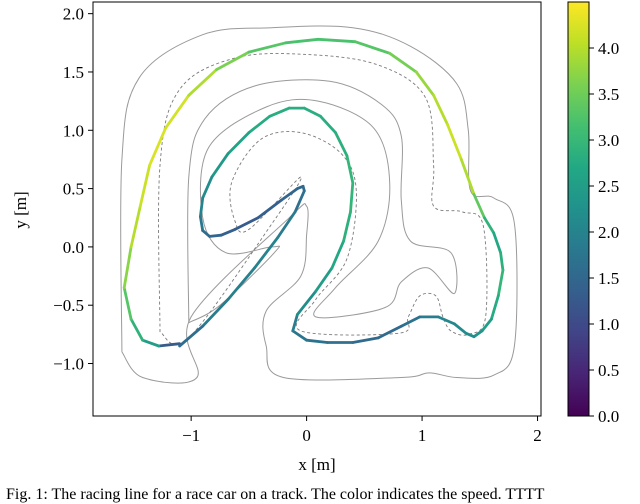 This screenshot has width=640, height=504. Describe the element at coordinates (537, 435) in the screenshot. I see `x-tick-label: 2` at that location.